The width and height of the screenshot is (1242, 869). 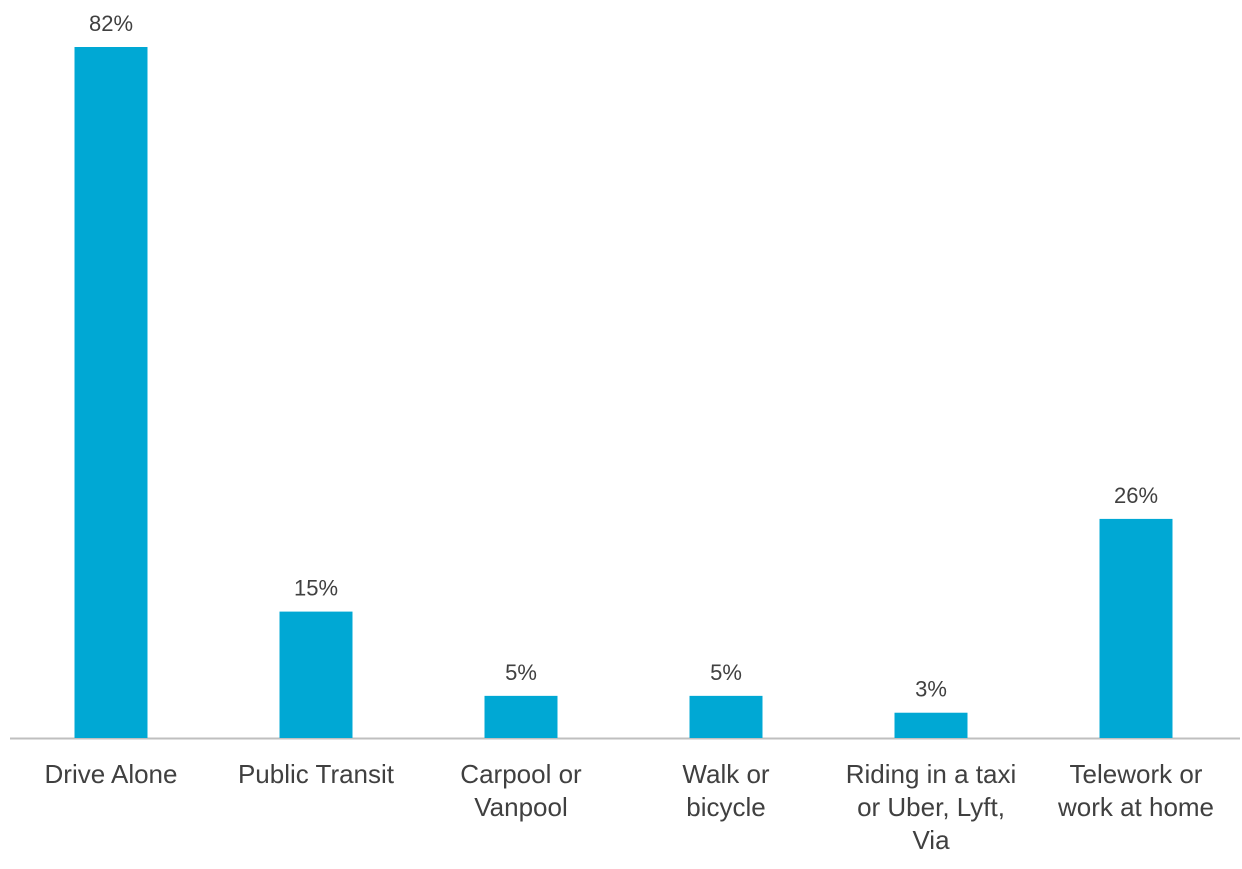 I want to click on x-tick-label: Riding in a taxi or Uber, Lyft, Via, so click(x=931, y=807).